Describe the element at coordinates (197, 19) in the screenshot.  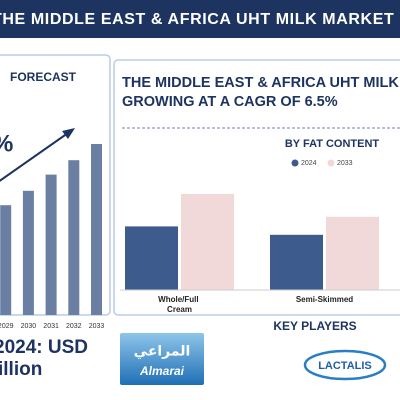
I see `header-title: THE MIDDLE EAST & AFRICA UHT MILK MARKET` at that location.